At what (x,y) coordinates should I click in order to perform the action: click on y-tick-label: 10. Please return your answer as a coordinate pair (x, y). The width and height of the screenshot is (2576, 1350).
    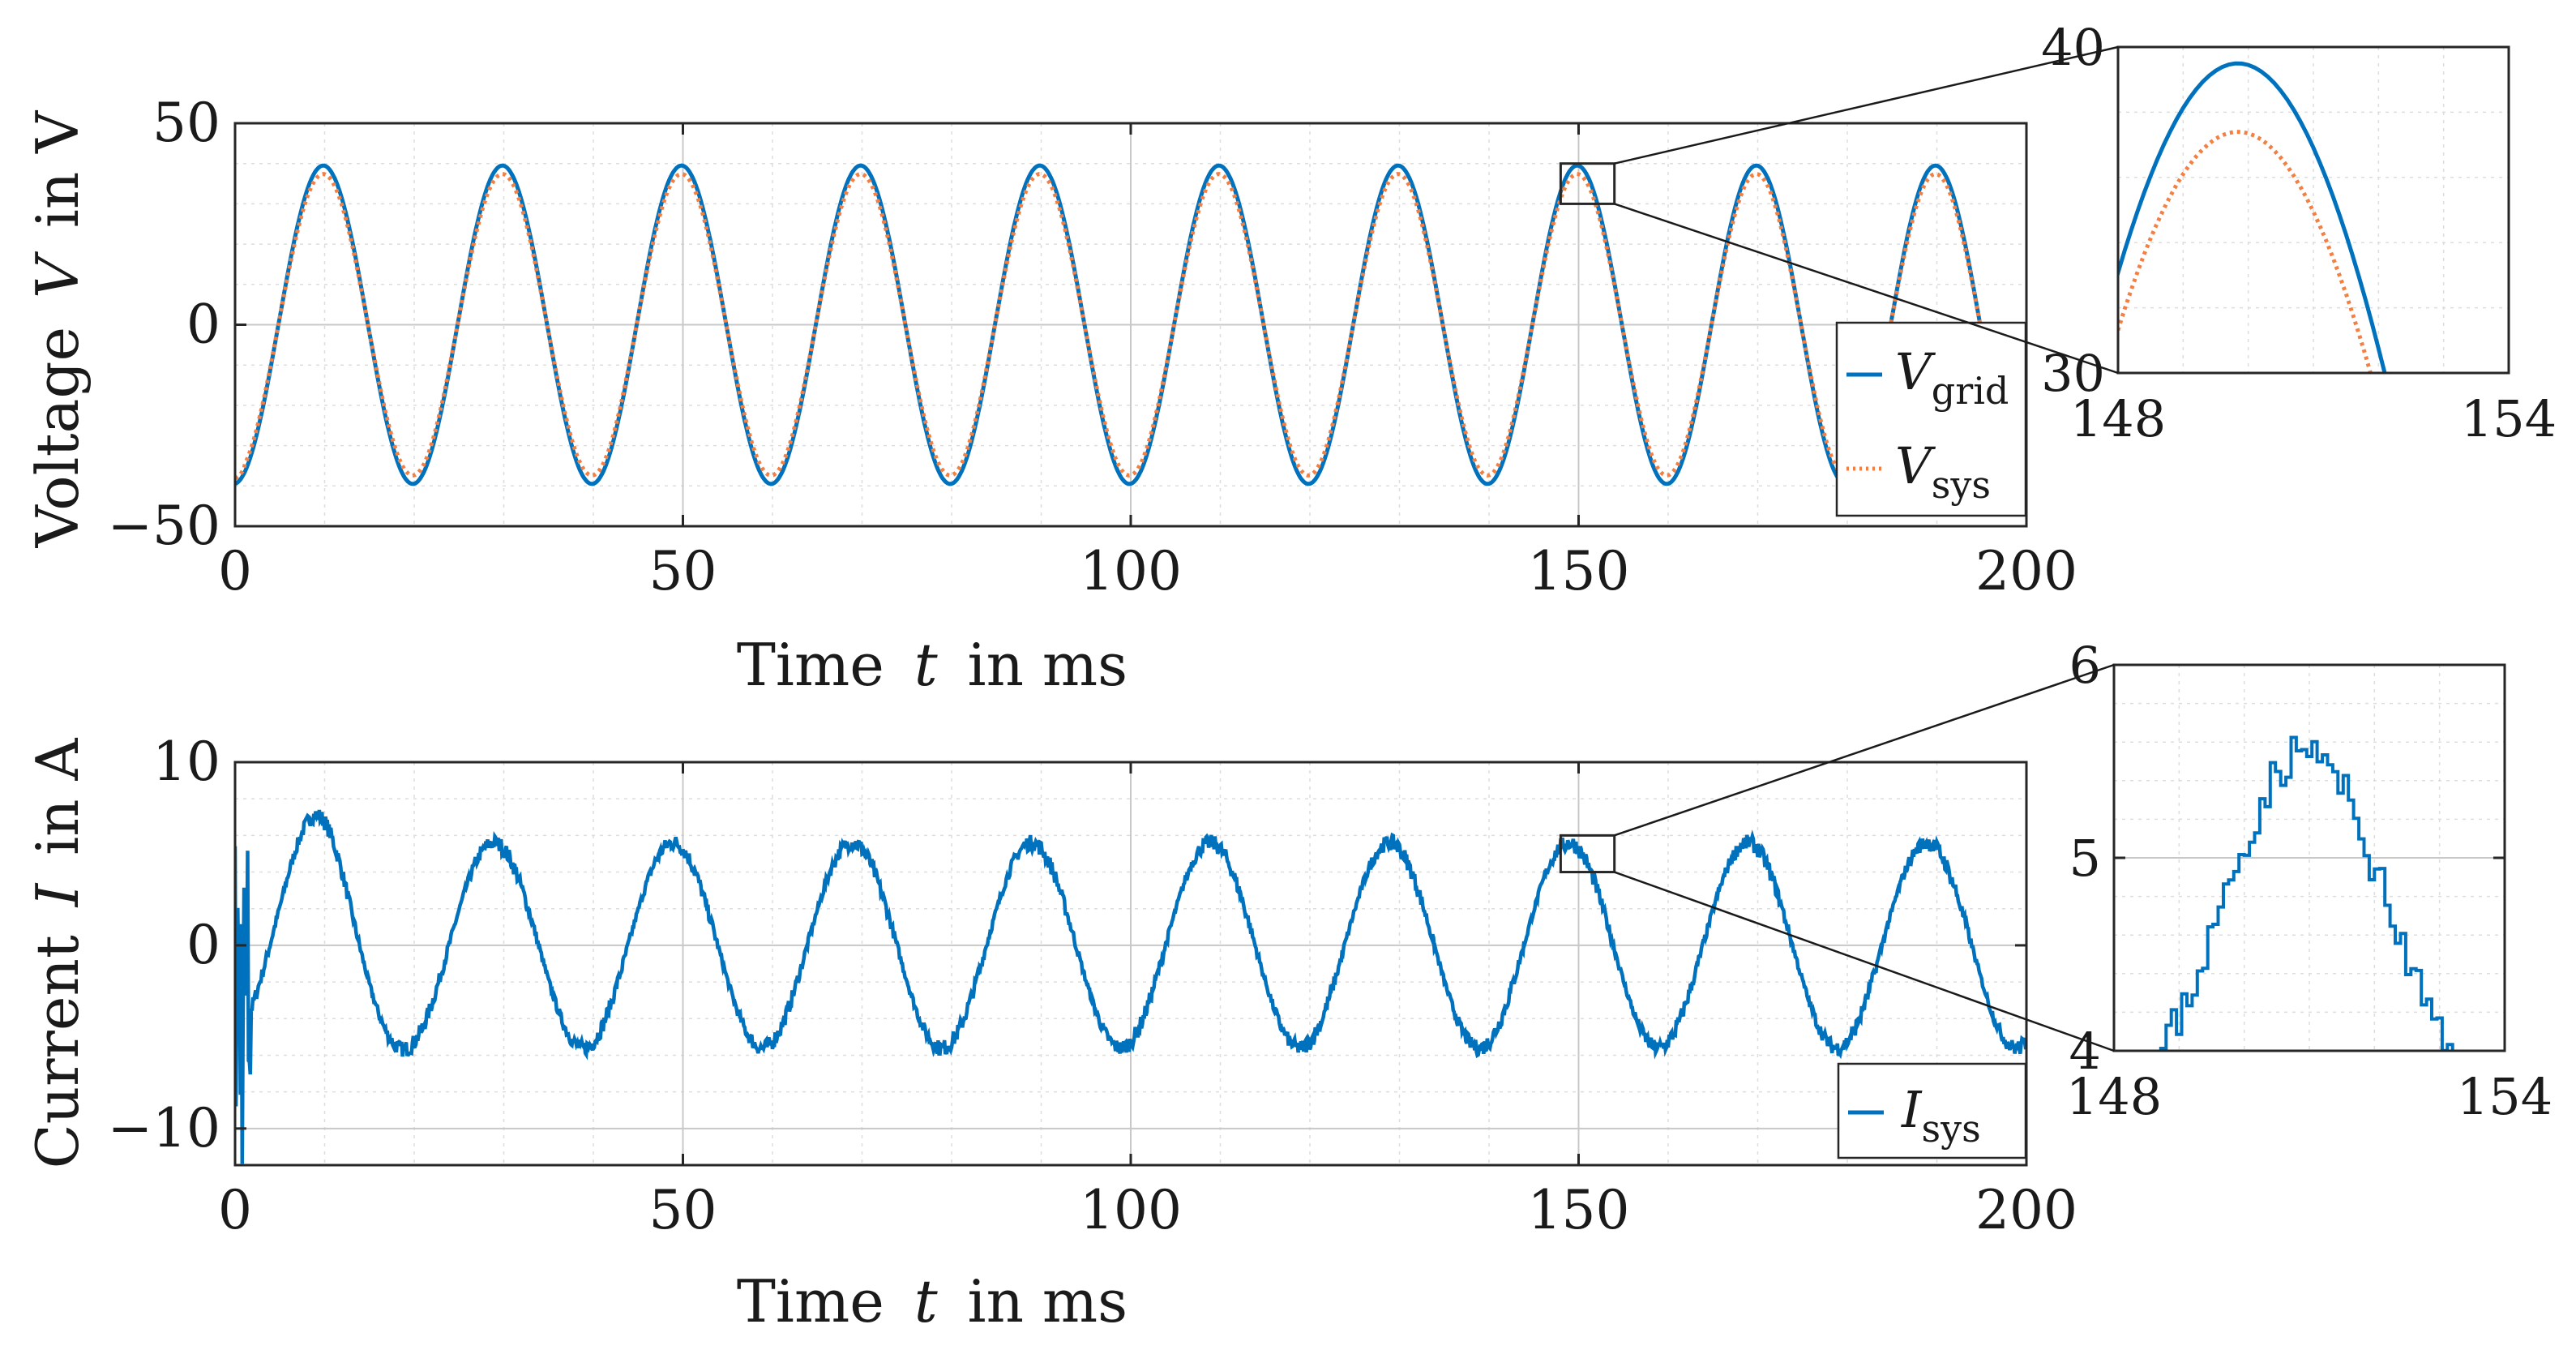
    Looking at the image, I should click on (186, 762).